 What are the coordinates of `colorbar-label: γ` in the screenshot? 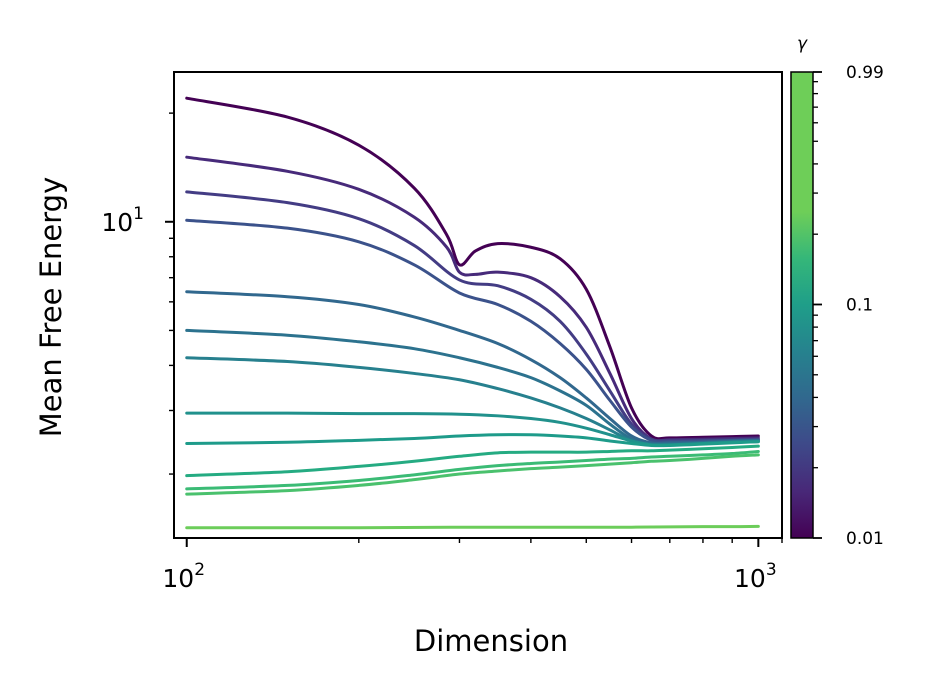 It's located at (802, 44).